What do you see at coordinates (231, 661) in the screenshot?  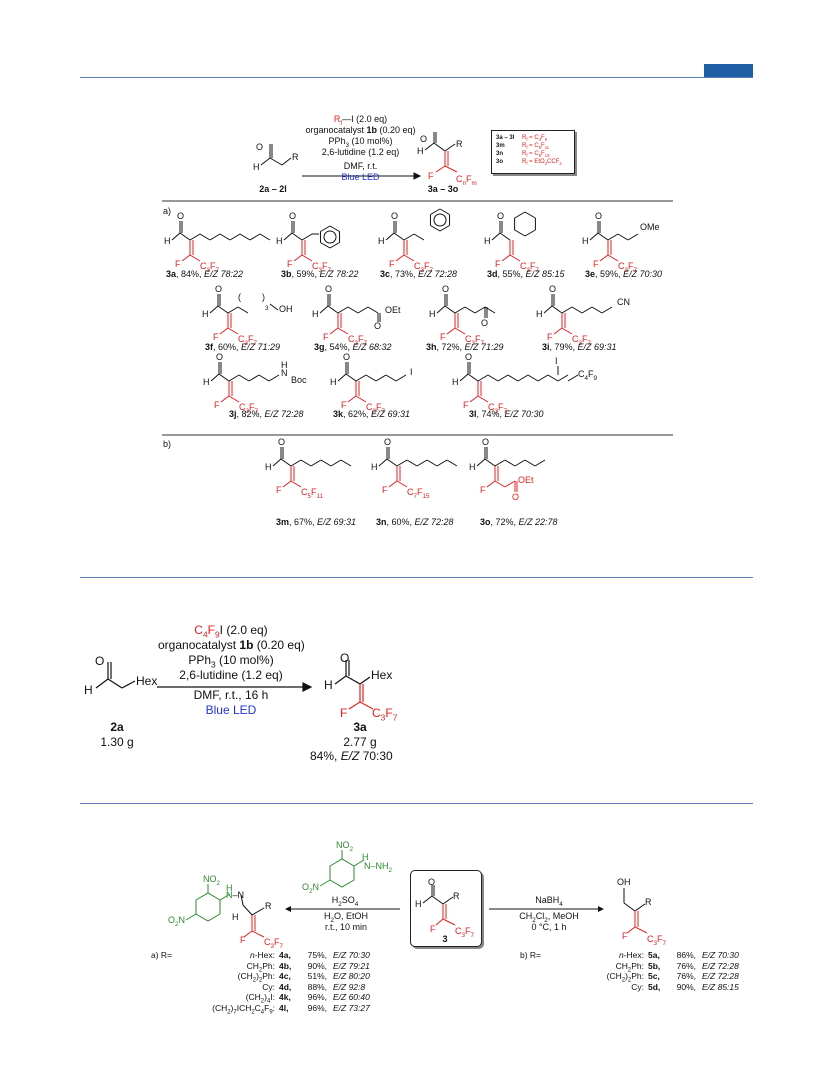 I see `s2-ppH3: PPh3 (10 mol%)` at bounding box center [231, 661].